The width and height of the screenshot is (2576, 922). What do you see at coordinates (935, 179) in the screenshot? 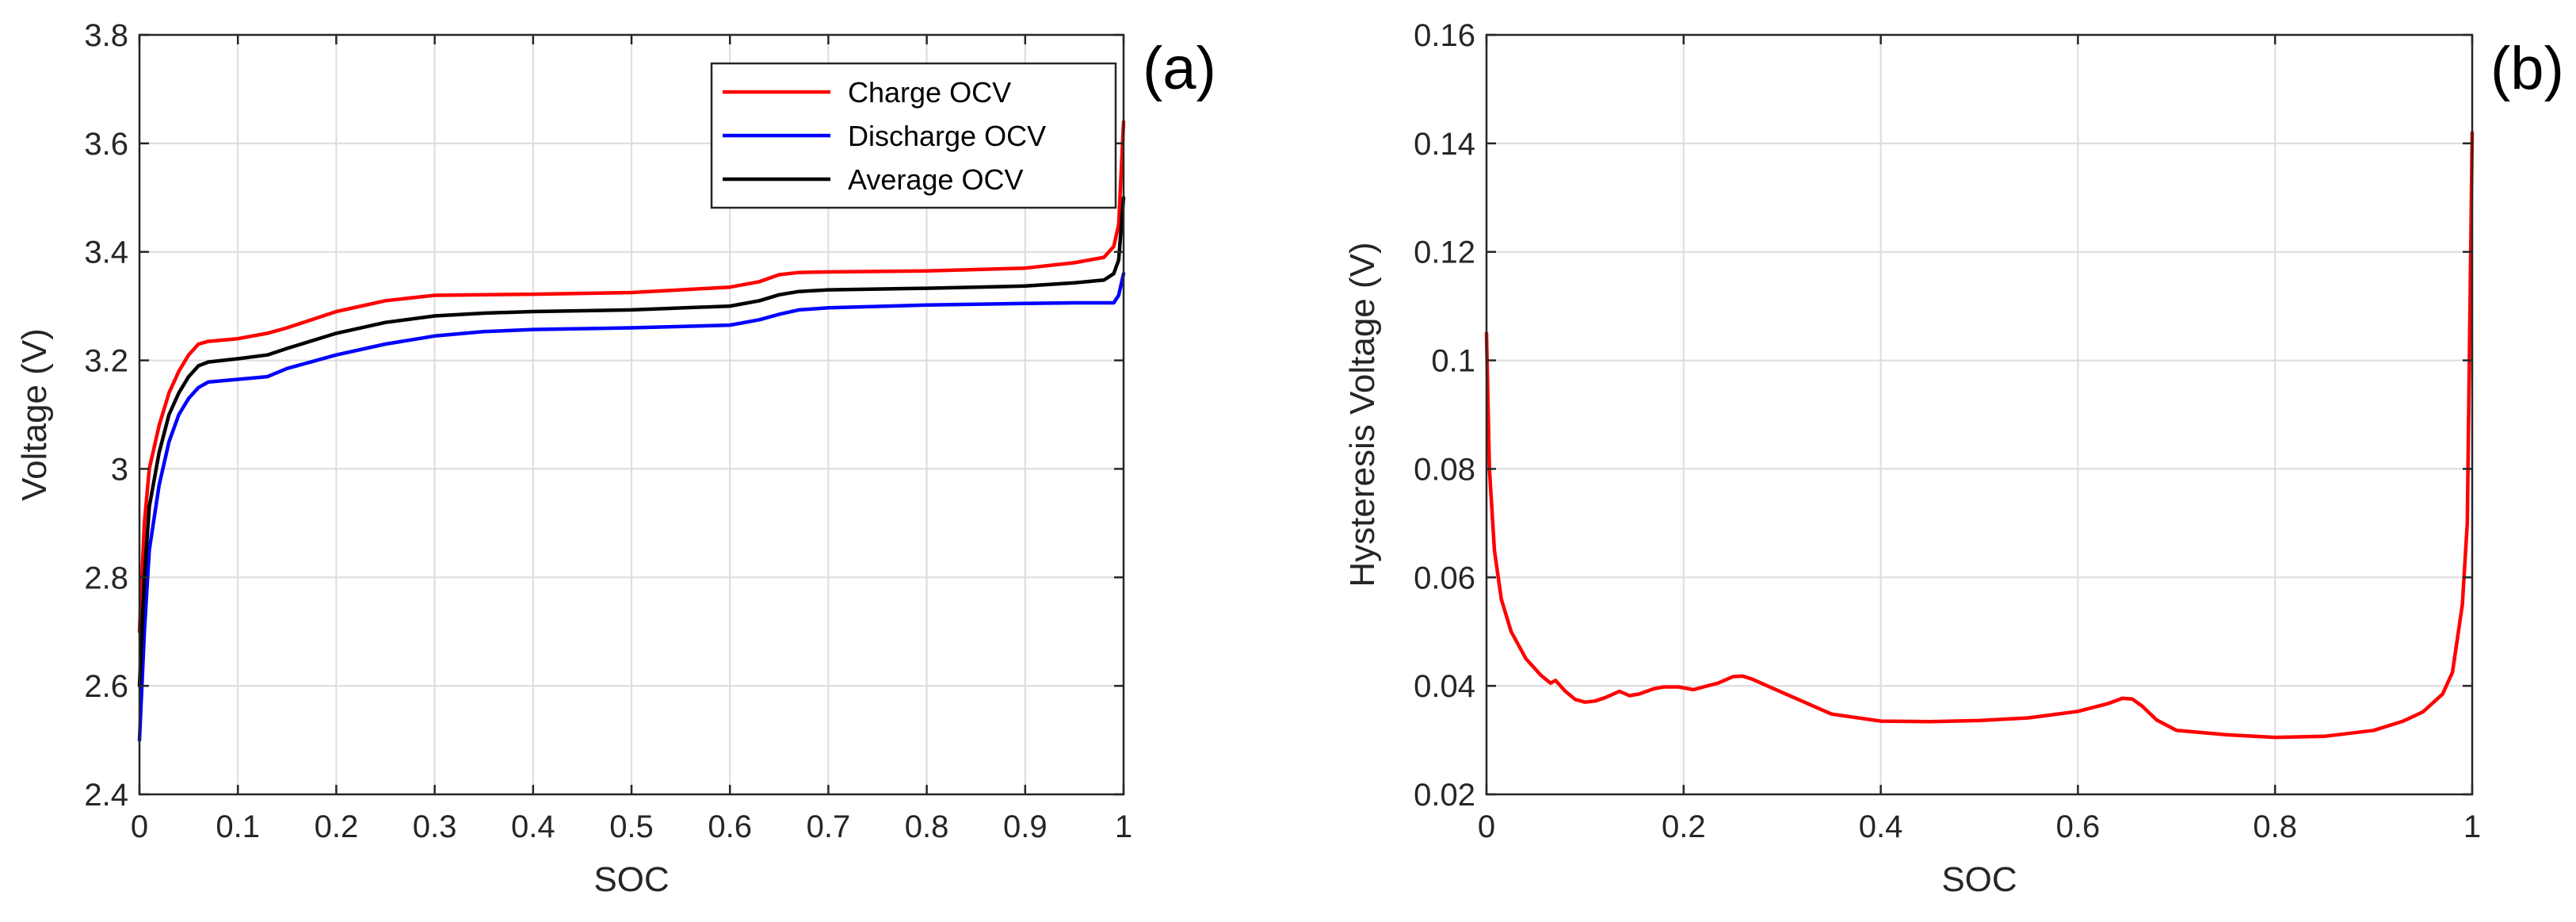
I see `legend-entry: Average OCV` at bounding box center [935, 179].